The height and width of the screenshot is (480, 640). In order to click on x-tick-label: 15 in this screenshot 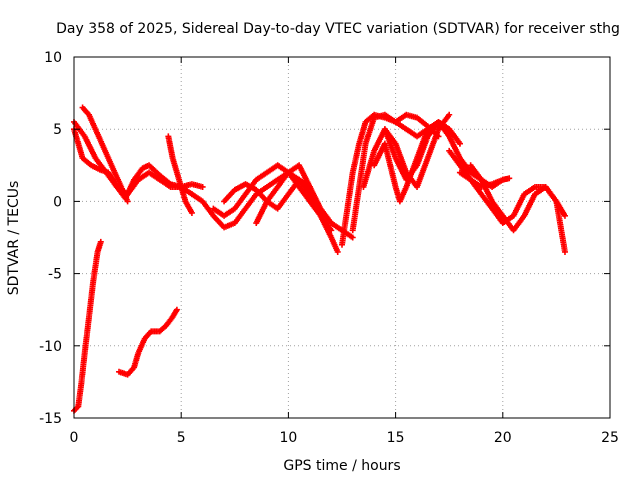, I will do `click(396, 438)`.